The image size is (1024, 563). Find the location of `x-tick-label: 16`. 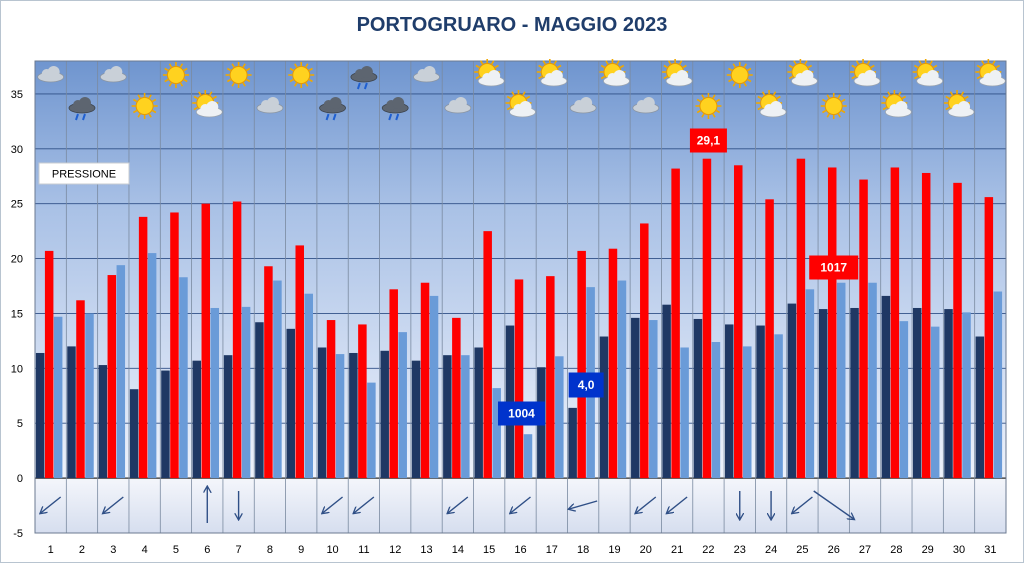

x-tick-label: 16 is located at coordinates (520, 550).